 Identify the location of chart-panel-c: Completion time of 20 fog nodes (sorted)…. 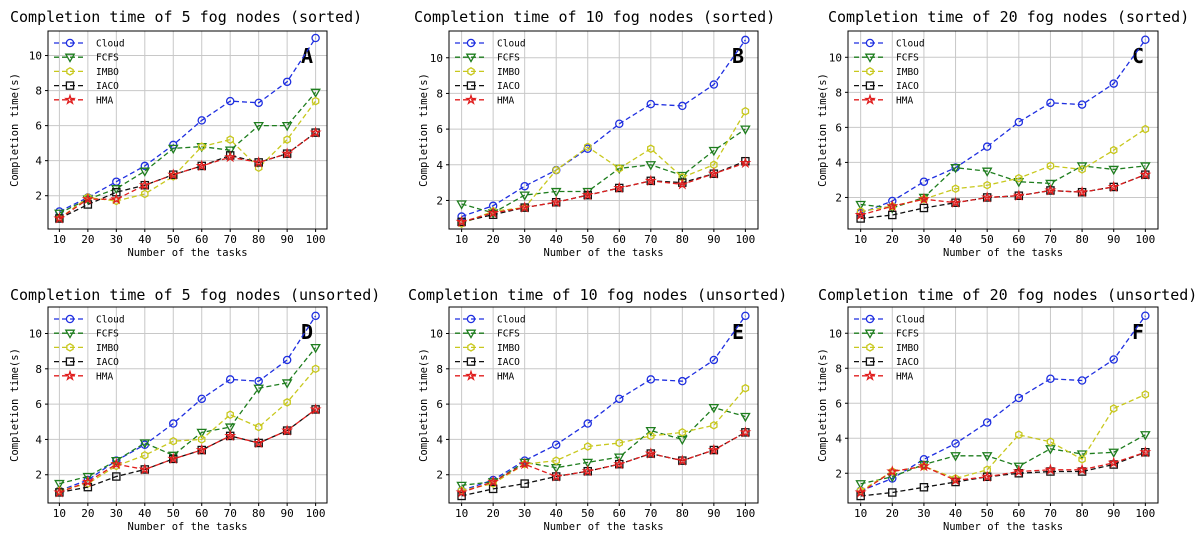
(1003, 133).